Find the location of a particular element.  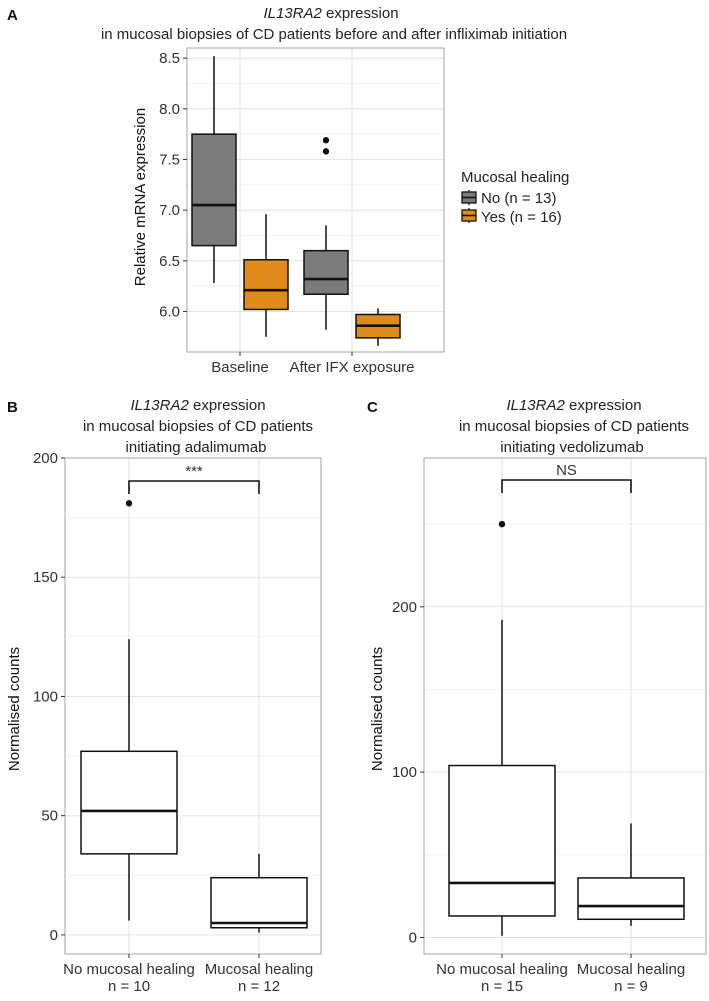

panel-a-y-ticks: 6.0 6.5 7.0 7.5 8.0 8.5 is located at coordinates (173, 185).